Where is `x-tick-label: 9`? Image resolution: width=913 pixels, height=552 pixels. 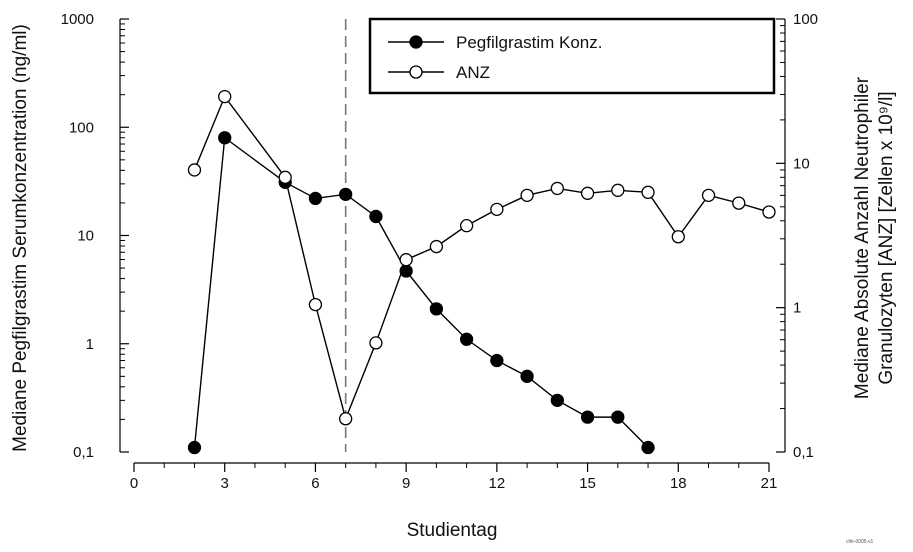 x-tick-label: 9 is located at coordinates (406, 483).